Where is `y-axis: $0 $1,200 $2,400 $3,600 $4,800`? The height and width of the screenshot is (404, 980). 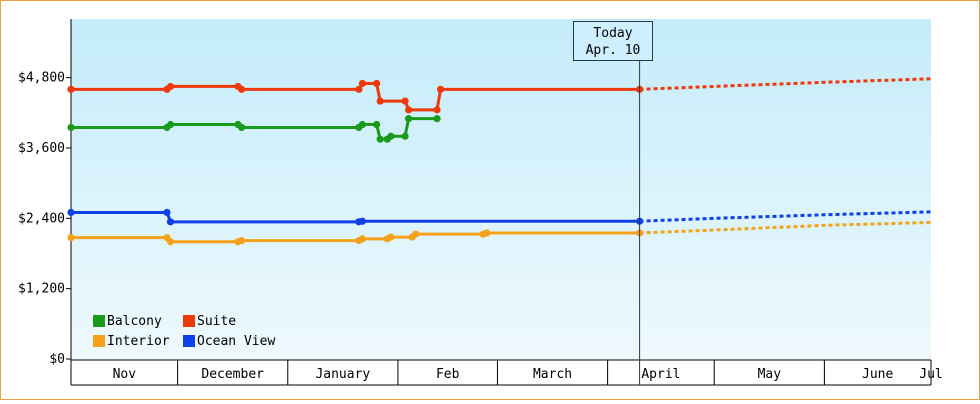
y-axis: $0 $1,200 $2,400 $3,600 $4,800 is located at coordinates (45, 202).